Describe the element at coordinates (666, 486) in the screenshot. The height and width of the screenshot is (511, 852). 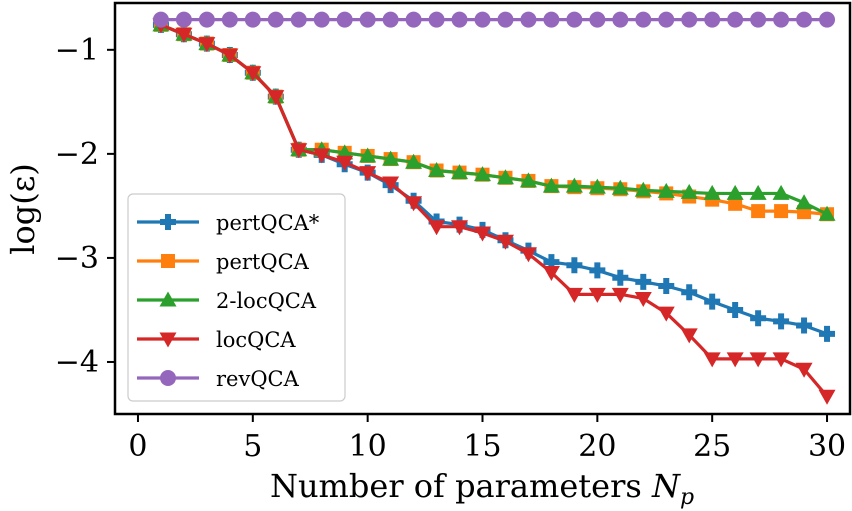
I see `x-axis-label-var: N` at that location.